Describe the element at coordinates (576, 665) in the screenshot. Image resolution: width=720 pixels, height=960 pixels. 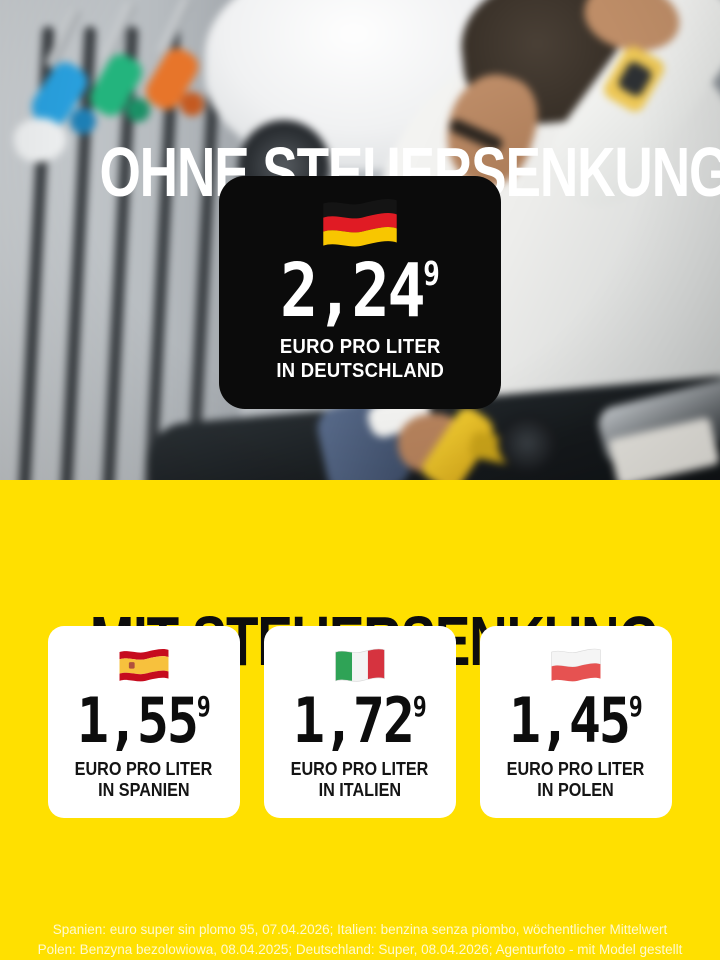
I see `poland-flag-icon` at that location.